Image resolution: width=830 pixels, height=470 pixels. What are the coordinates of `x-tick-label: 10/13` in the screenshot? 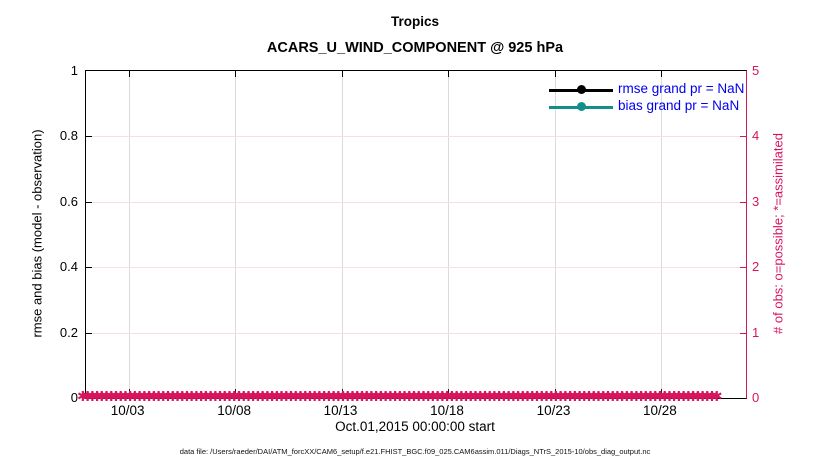 It's located at (340, 410).